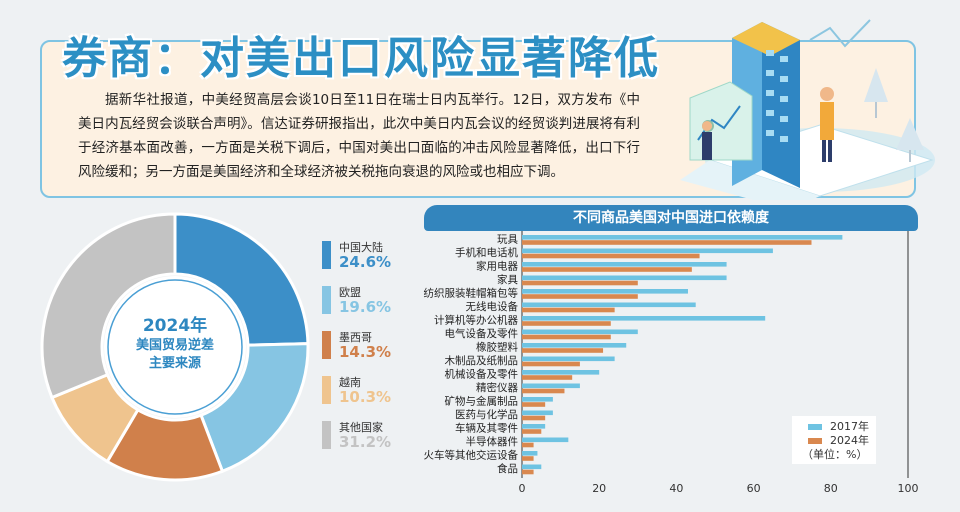 The height and width of the screenshot is (512, 960). What do you see at coordinates (497, 347) in the screenshot?
I see `category-label: 橡胶塑料` at bounding box center [497, 347].